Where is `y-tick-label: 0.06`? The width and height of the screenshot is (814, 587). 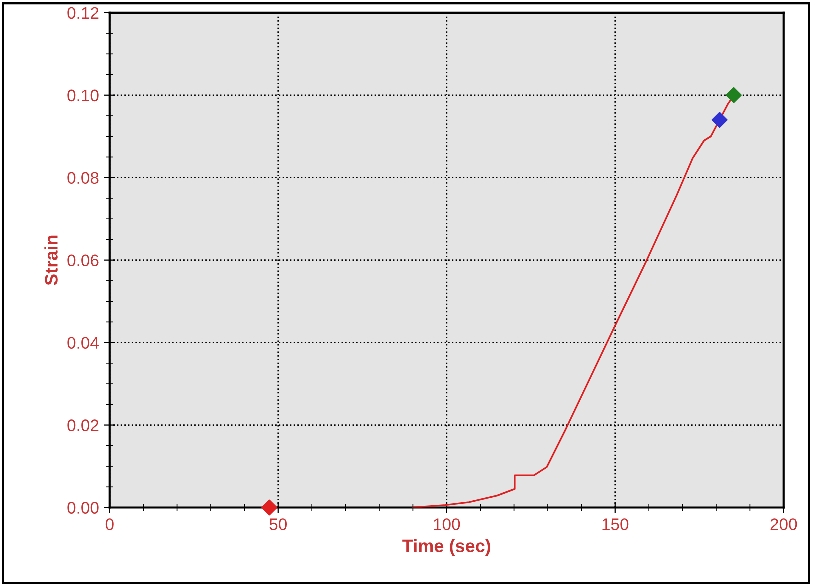 y-tick-label: 0.06 is located at coordinates (83, 260).